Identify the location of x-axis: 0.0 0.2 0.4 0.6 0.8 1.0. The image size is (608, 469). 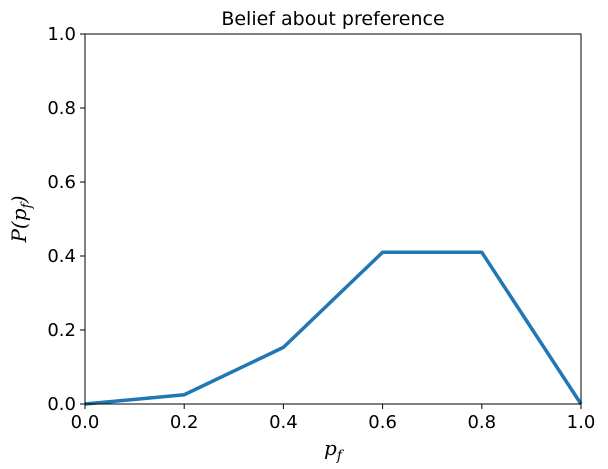
(333, 418).